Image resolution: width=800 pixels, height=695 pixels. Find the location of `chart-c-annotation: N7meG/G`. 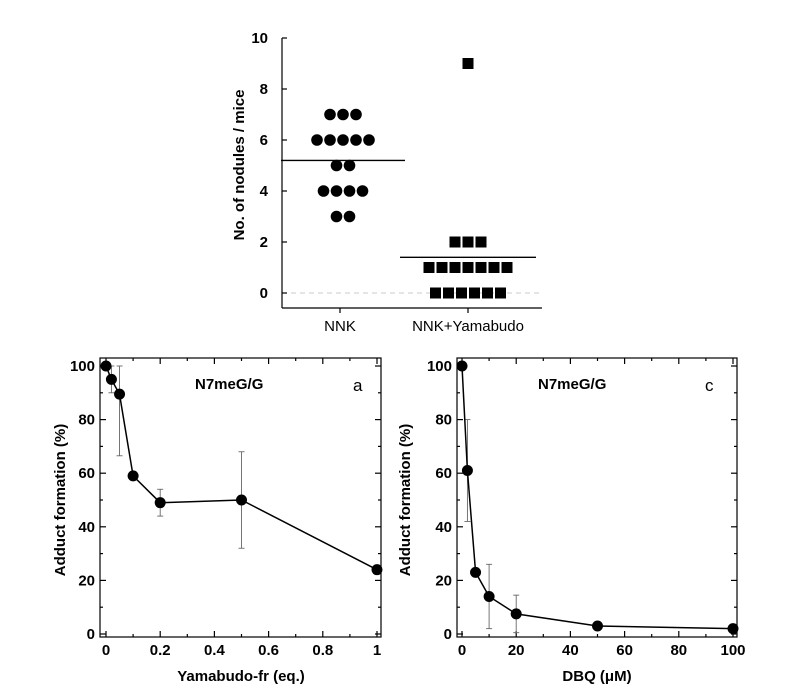

chart-c-annotation: N7meG/G is located at coordinates (572, 384).